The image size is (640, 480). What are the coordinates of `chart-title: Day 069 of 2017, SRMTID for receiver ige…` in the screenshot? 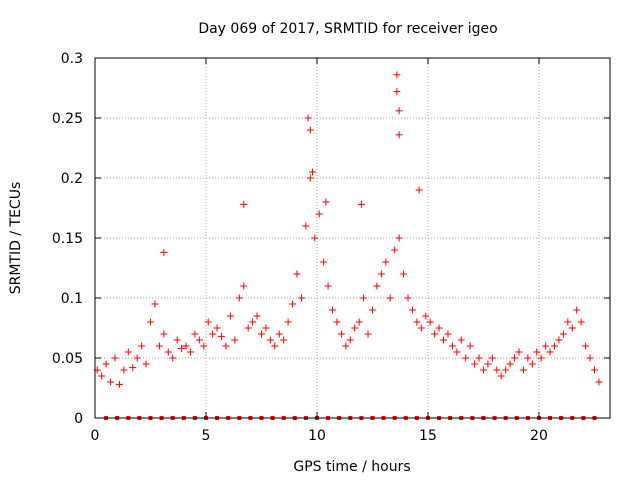 It's located at (347, 29).